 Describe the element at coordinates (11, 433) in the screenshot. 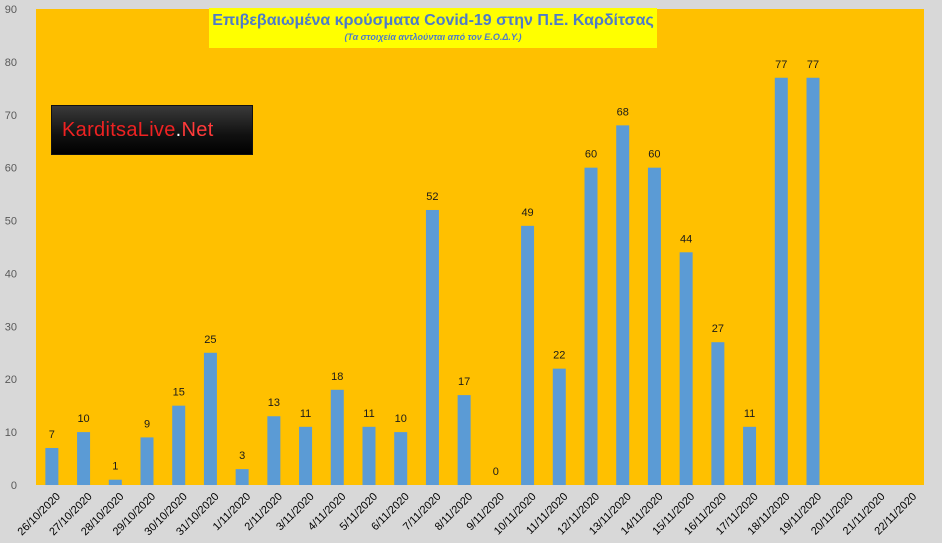

I see `y-tick-label: 10` at that location.